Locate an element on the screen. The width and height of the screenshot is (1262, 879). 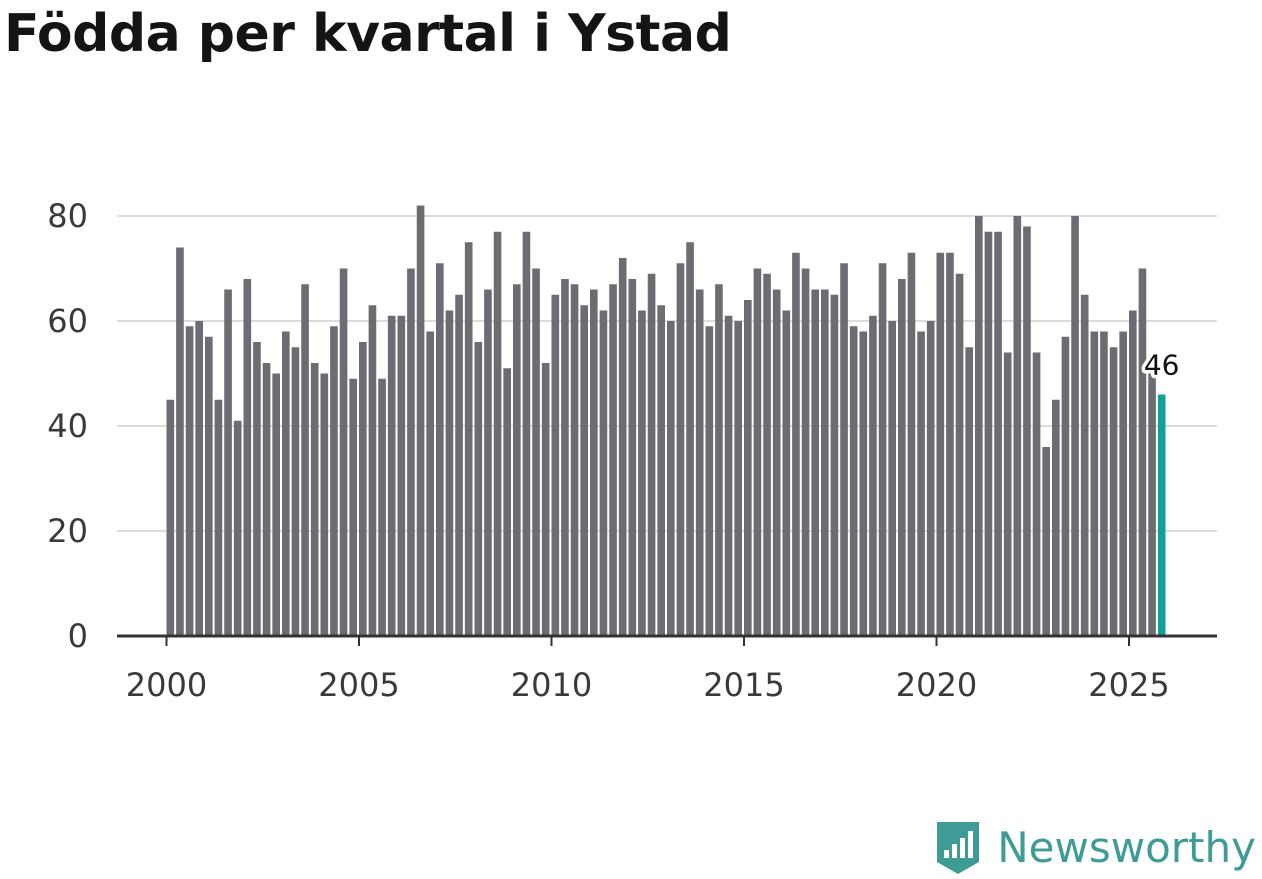
x-tick-label: 2025 is located at coordinates (1128, 685).